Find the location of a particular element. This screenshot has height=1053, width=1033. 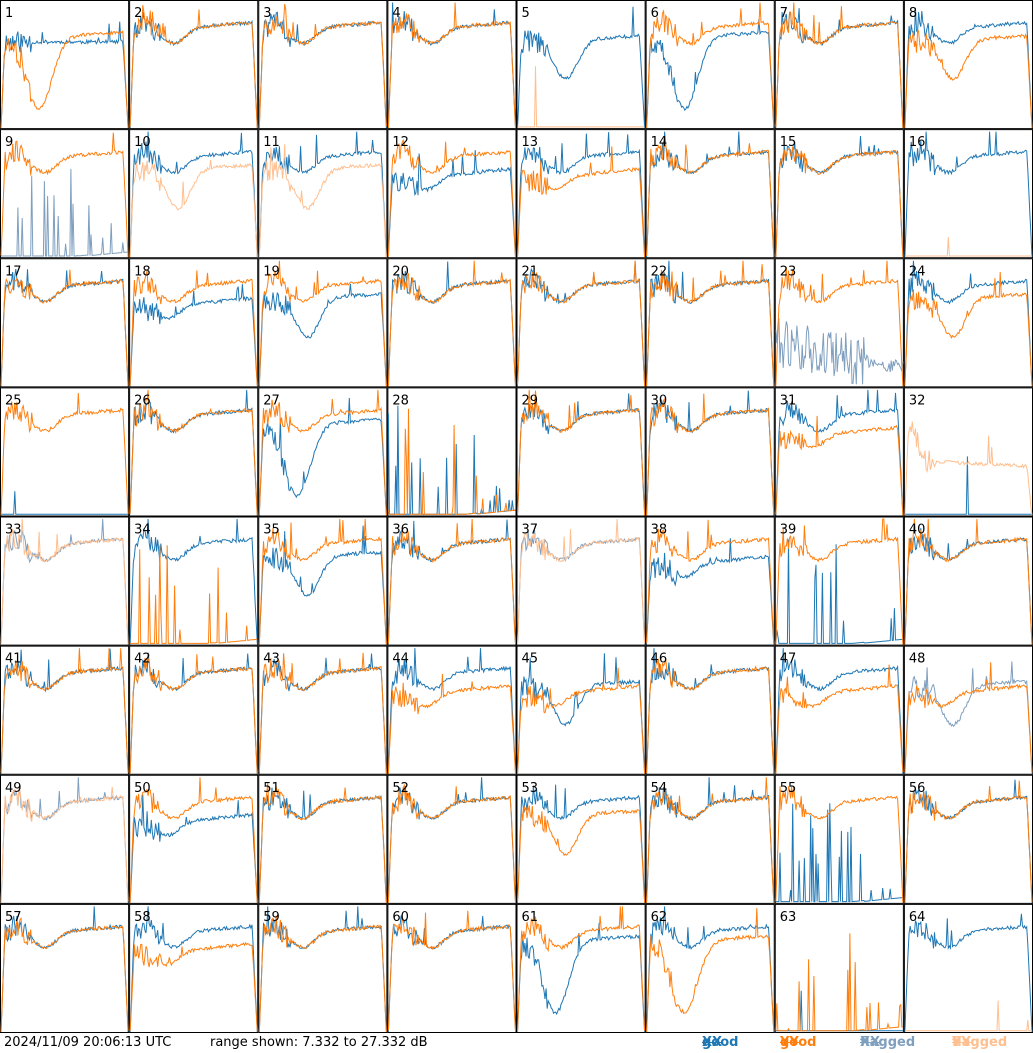

panel-44: 44 is located at coordinates (452, 710).